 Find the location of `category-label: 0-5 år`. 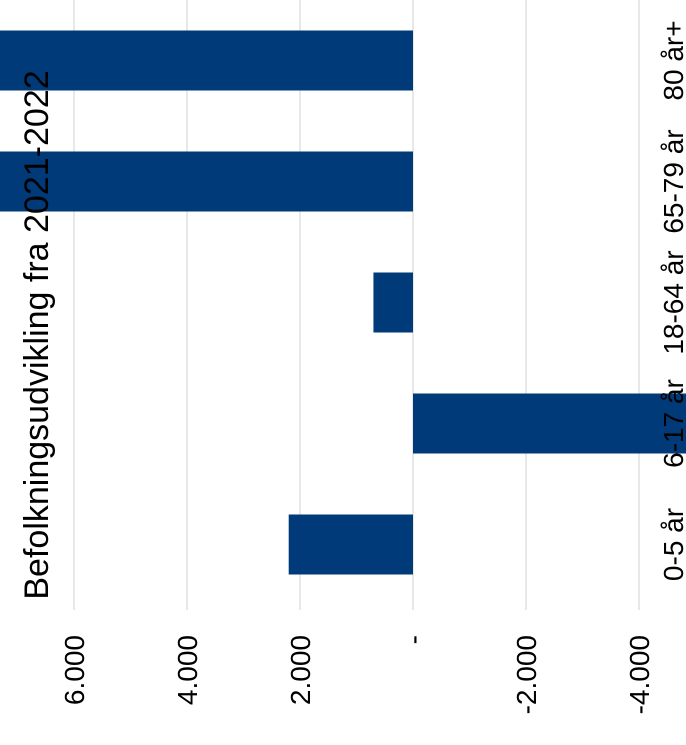

category-label: 0-5 år is located at coordinates (672, 544).